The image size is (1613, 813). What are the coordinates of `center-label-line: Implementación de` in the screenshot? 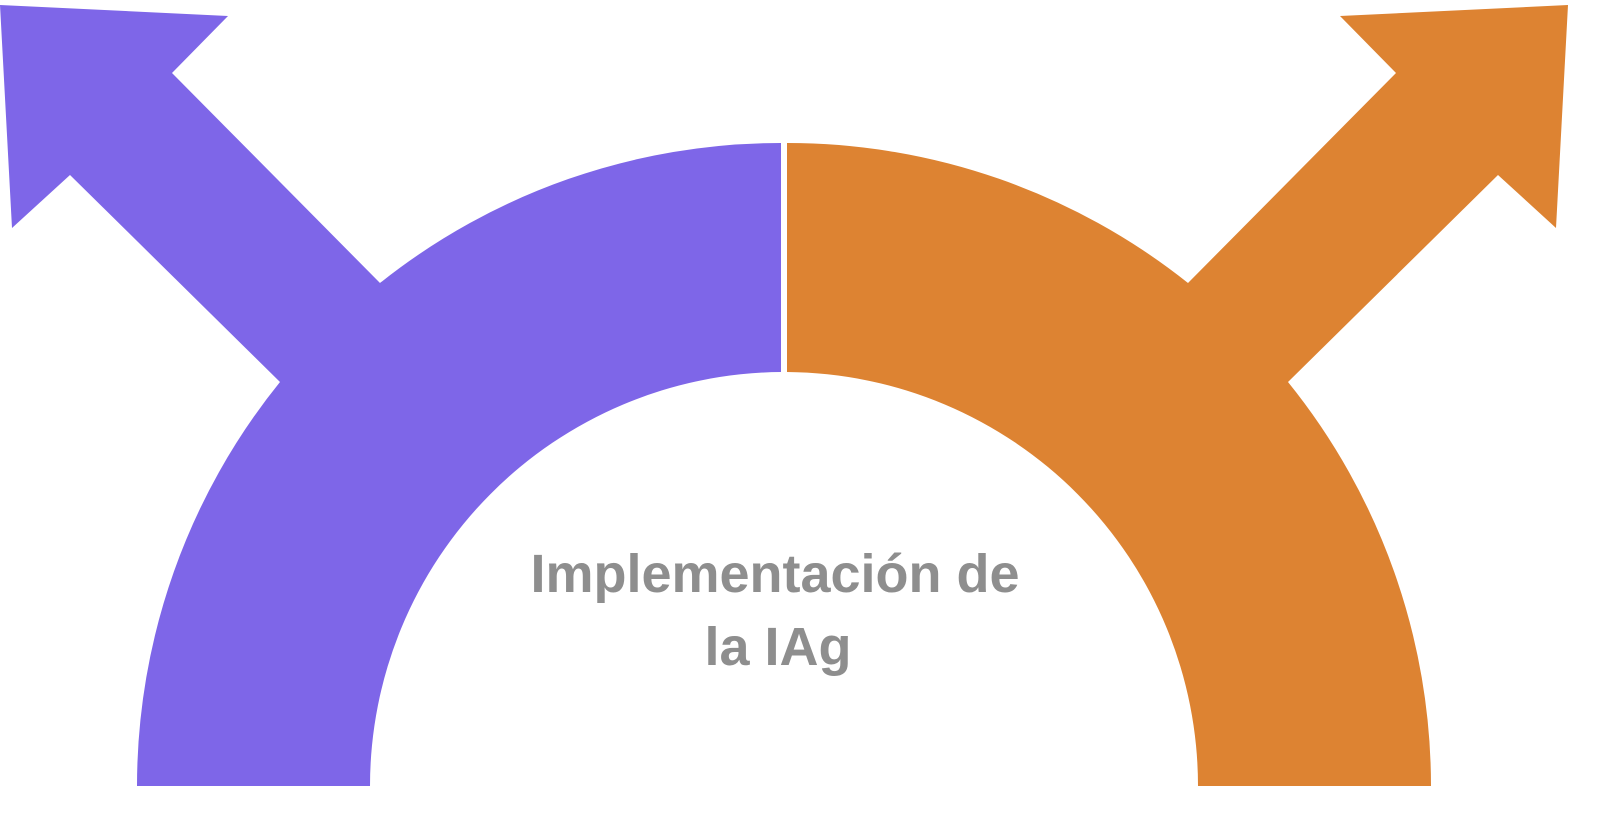 It's located at (774, 574).